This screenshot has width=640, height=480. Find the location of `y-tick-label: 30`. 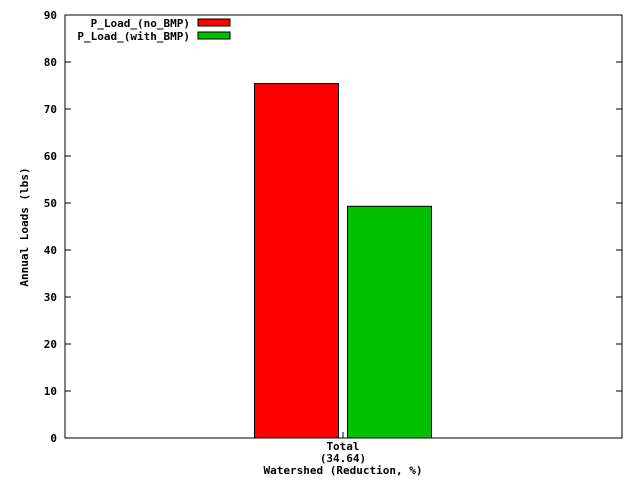

y-tick-label: 30 is located at coordinates (50, 297).